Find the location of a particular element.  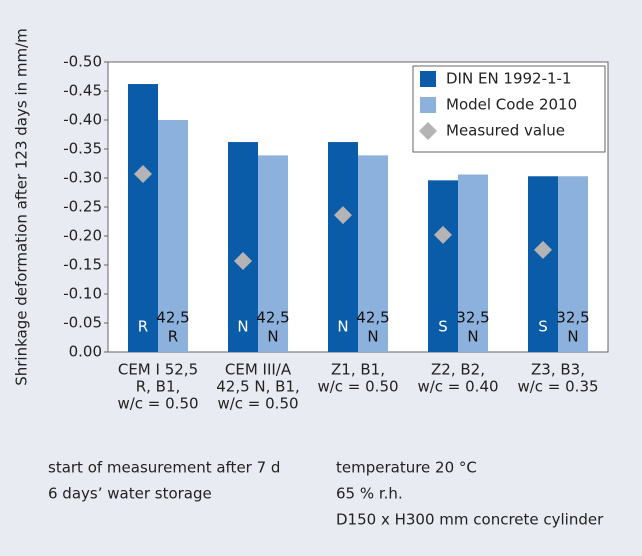

x-tick-label: w/c = 0.35 is located at coordinates (557, 387).